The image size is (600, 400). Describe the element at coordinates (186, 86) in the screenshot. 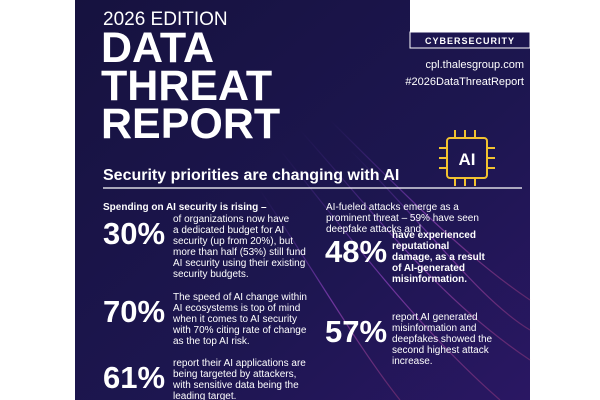

I see `title: THREAT` at that location.